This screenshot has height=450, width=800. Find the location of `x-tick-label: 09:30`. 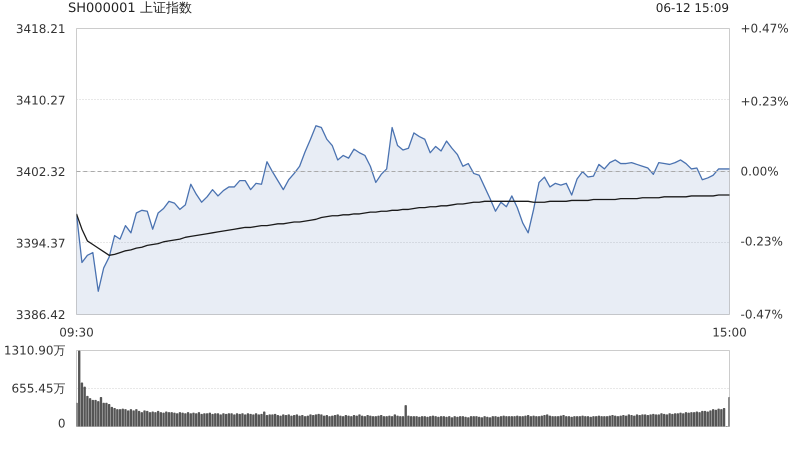

x-tick-label: 09:30 is located at coordinates (76, 333).